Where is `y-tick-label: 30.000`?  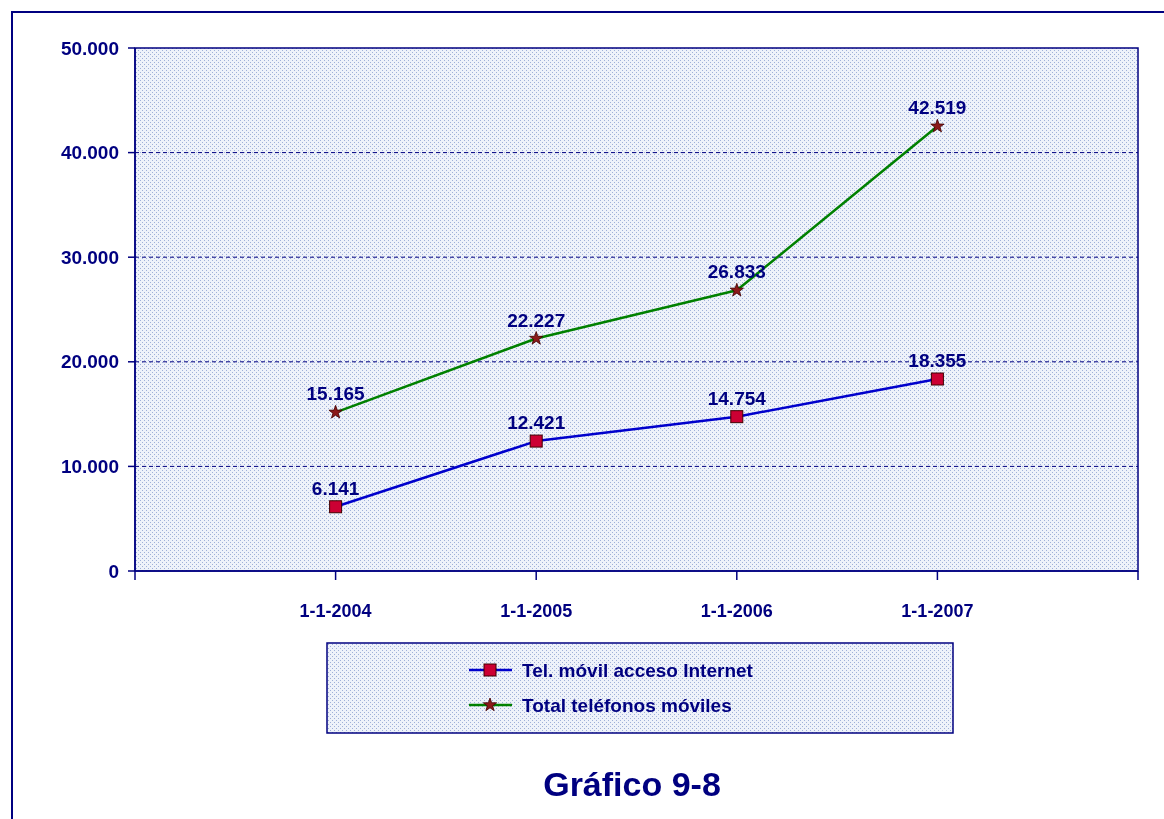
y-tick-label: 30.000 is located at coordinates (89, 257).